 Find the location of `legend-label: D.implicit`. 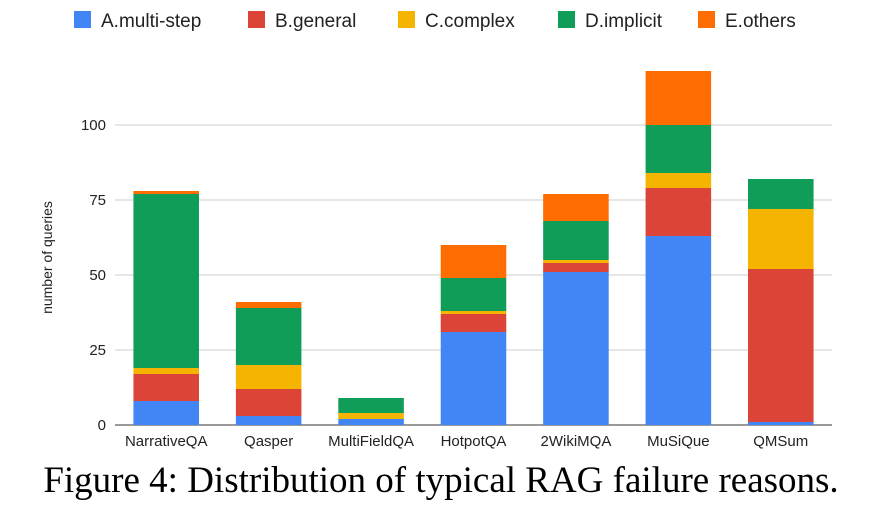

legend-label: D.implicit is located at coordinates (624, 21).